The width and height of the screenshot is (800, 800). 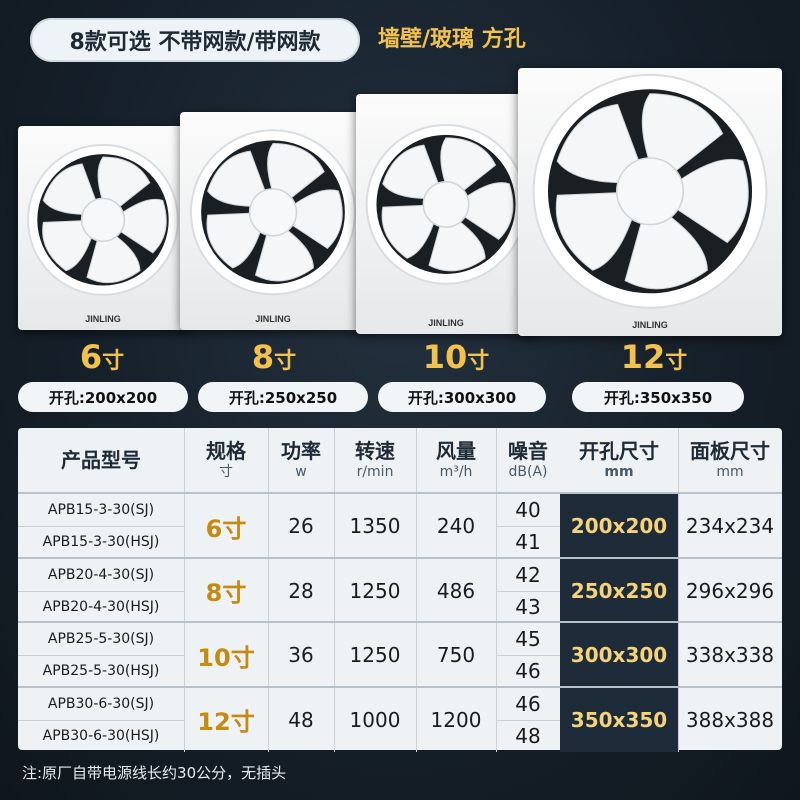 I want to click on fan-image-8: JINLING, so click(x=273, y=221).